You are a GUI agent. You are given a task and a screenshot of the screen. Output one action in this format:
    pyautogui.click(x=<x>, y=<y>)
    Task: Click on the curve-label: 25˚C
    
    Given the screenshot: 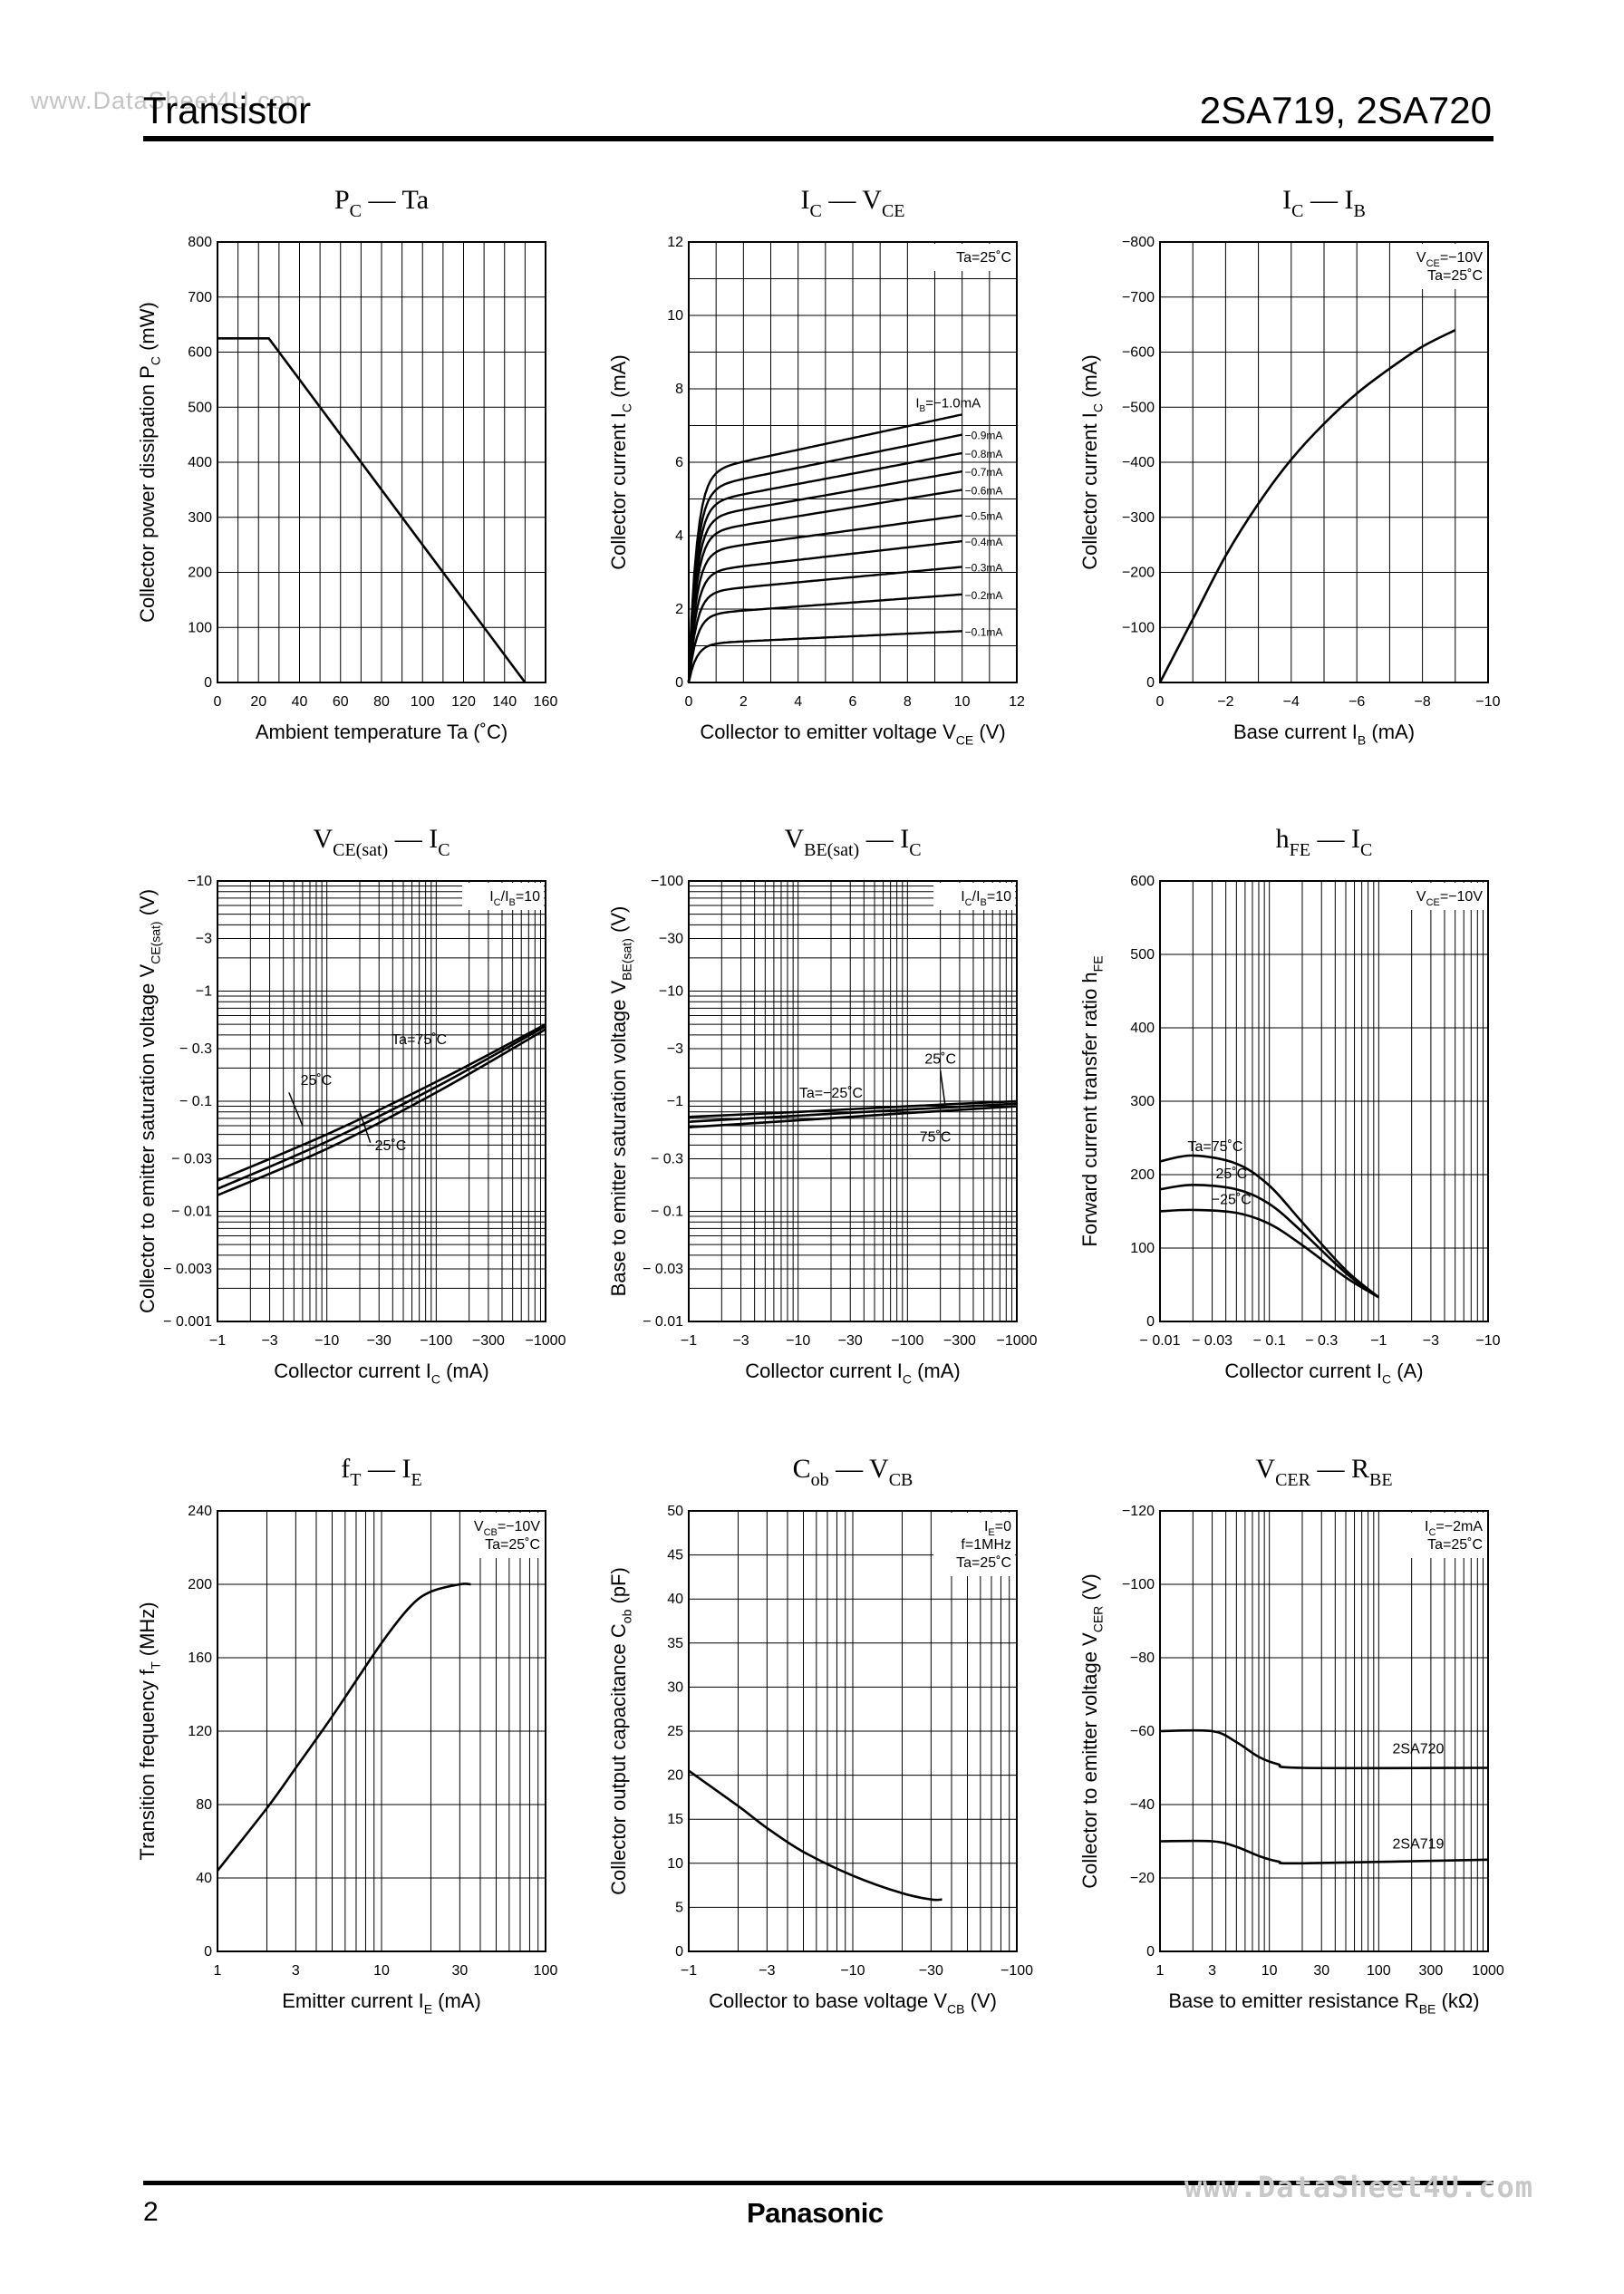 What is the action you would take?
    pyautogui.click(x=317, y=1081)
    